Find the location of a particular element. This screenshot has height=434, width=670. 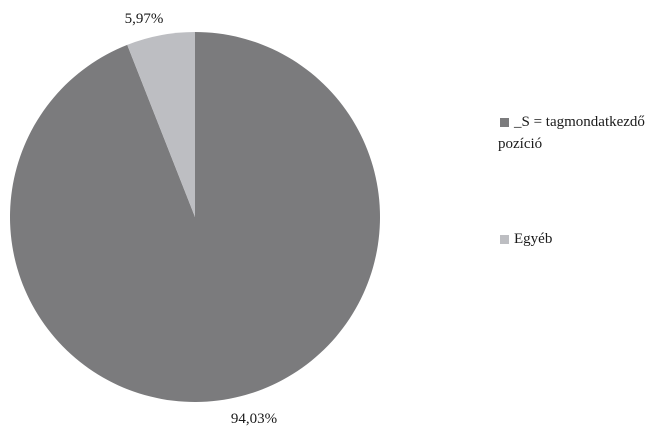

legend-swatch-egyeb is located at coordinates (504, 239).